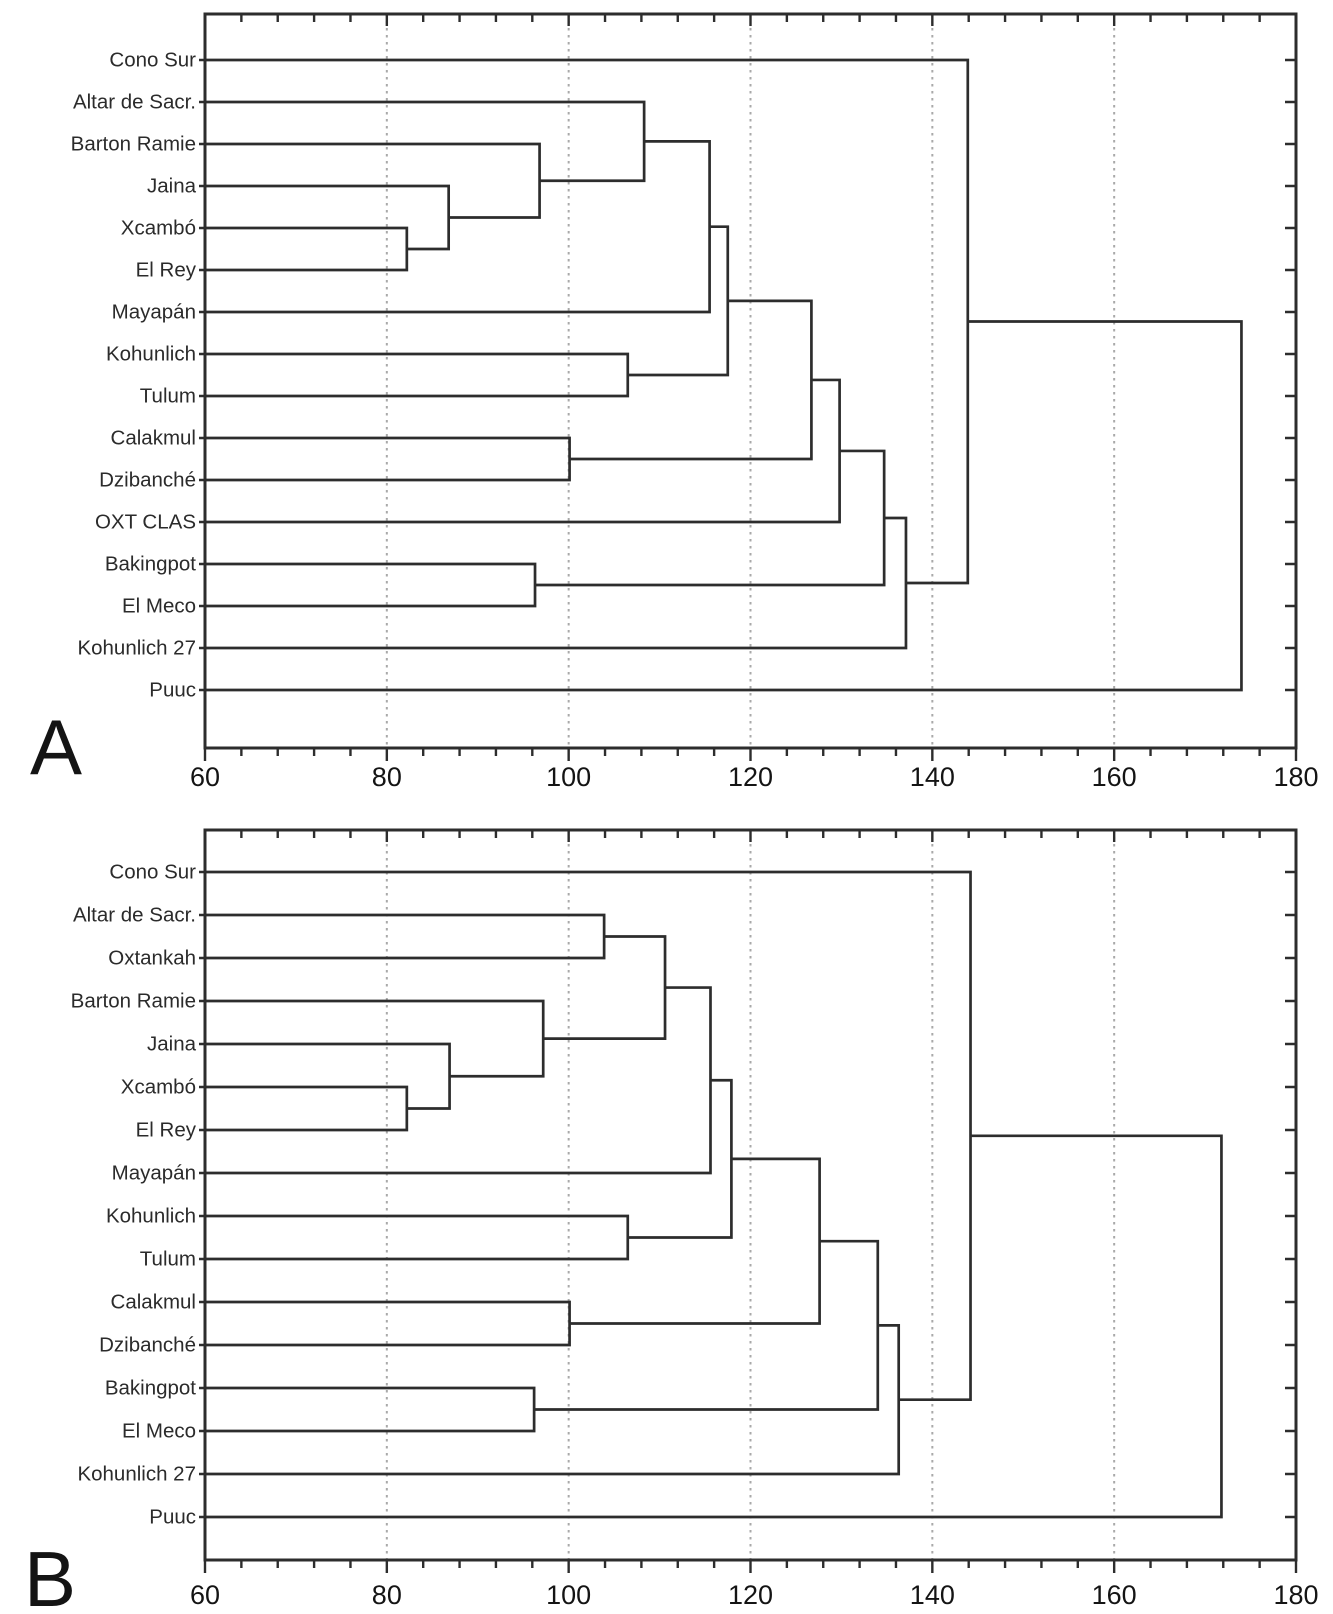  I want to click on panel-letter-a: A, so click(56, 747).